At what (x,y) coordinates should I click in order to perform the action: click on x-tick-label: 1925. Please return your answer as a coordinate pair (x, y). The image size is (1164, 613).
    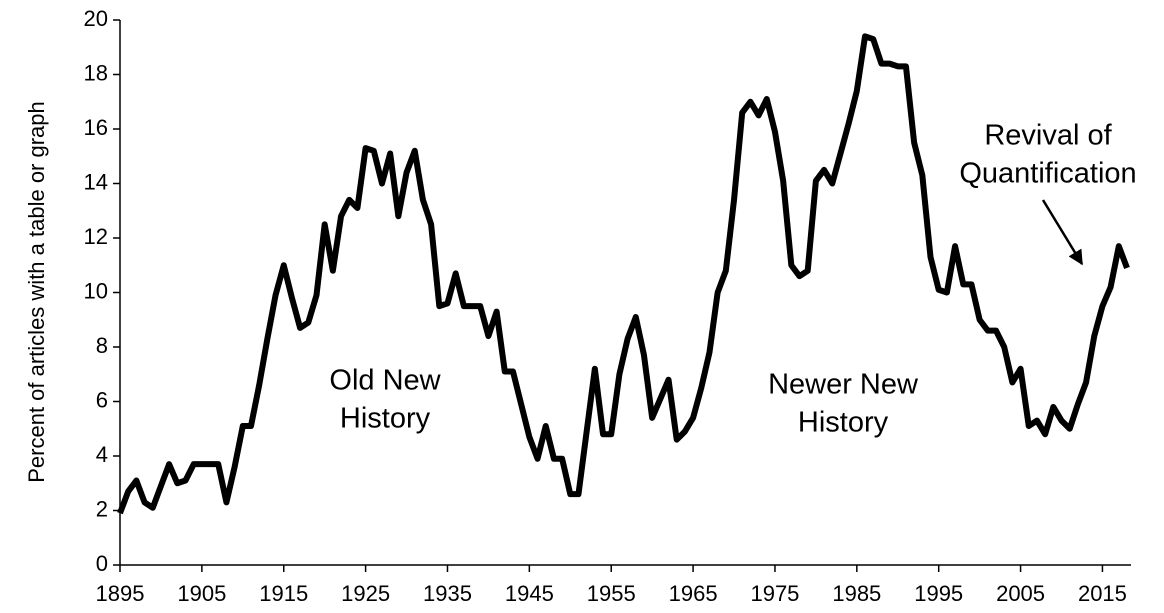
    Looking at the image, I should click on (365, 593).